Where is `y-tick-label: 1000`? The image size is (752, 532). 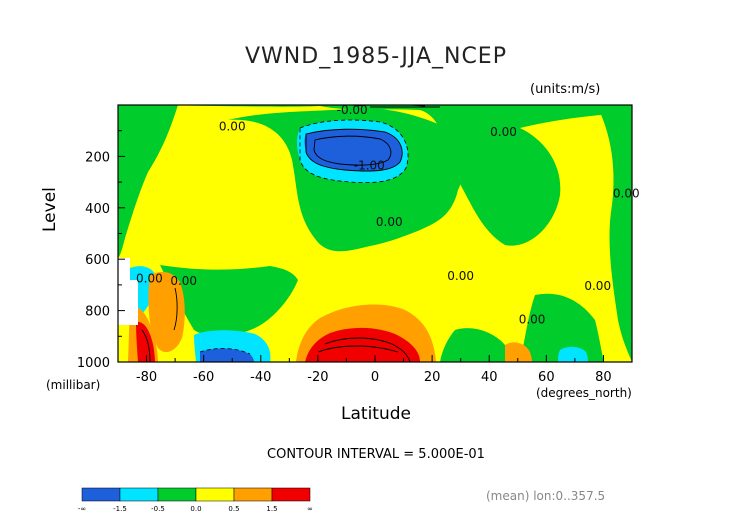 y-tick-label: 1000 is located at coordinates (93, 363).